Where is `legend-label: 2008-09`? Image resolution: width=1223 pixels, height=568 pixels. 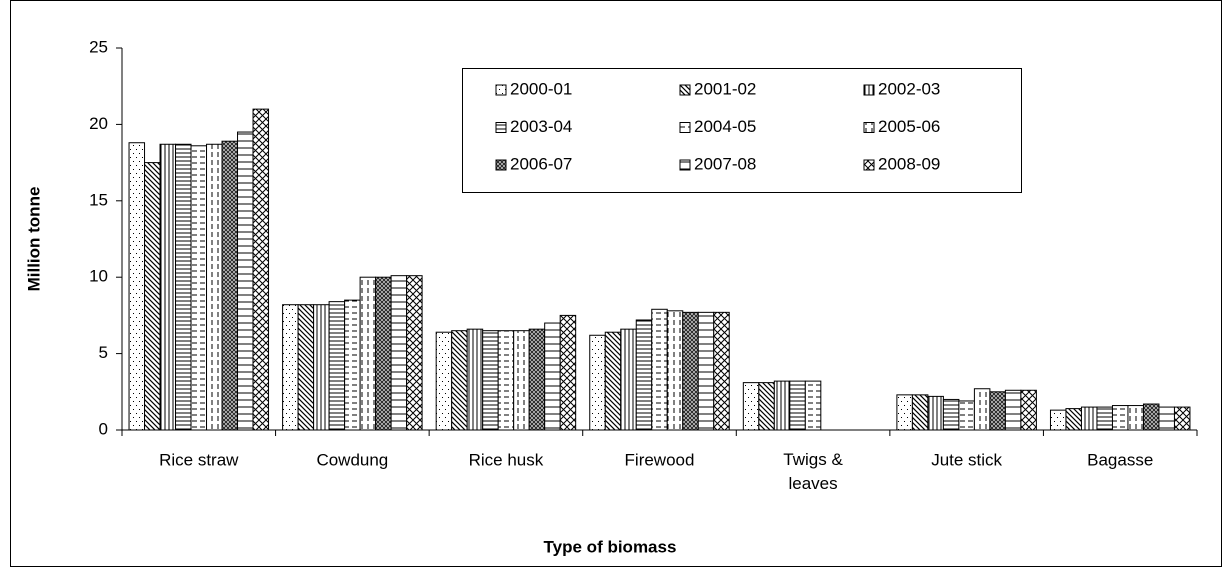
legend-label: 2008-09 is located at coordinates (909, 163).